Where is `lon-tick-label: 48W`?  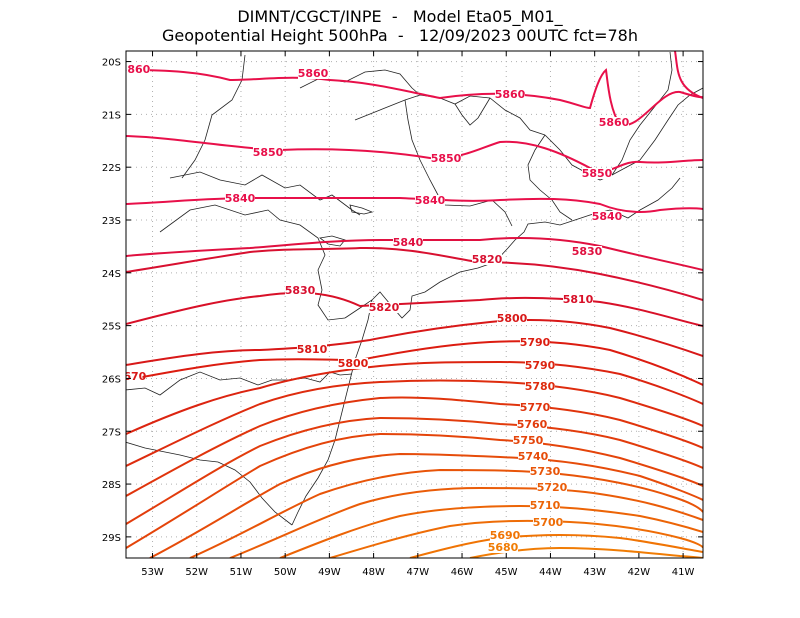 lon-tick-label: 48W is located at coordinates (373, 572).